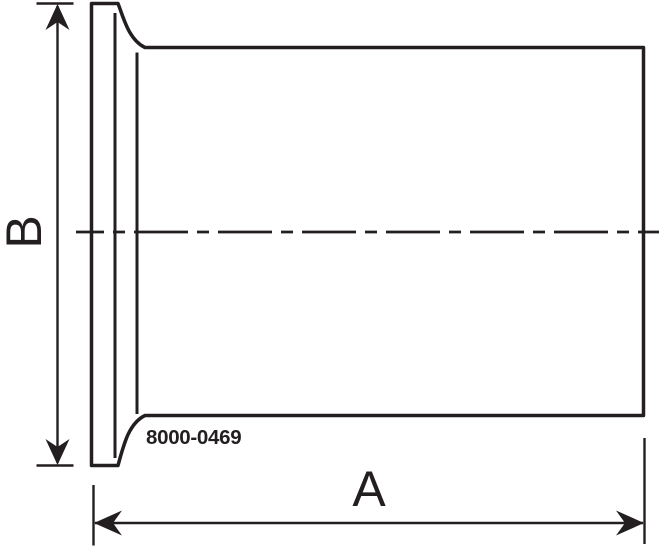 This screenshot has width=659, height=546. Describe the element at coordinates (630, 523) in the screenshot. I see `dim-a-arrow-right-icon` at that location.